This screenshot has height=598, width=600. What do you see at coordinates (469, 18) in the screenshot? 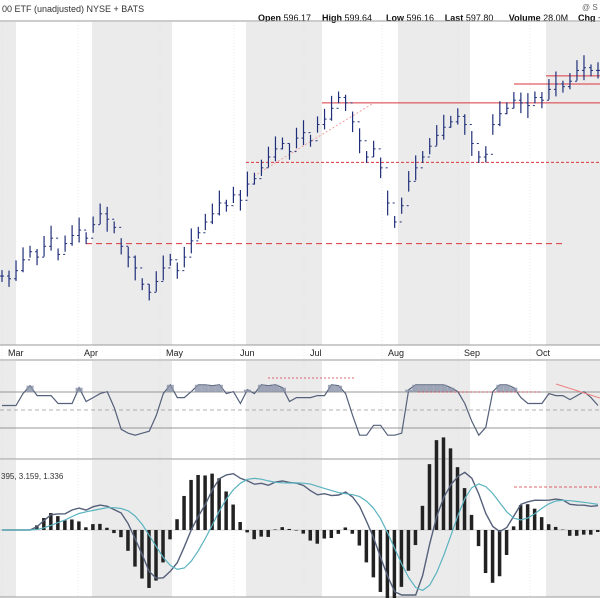
I see `stat-last: Last 597.80` at bounding box center [469, 18].